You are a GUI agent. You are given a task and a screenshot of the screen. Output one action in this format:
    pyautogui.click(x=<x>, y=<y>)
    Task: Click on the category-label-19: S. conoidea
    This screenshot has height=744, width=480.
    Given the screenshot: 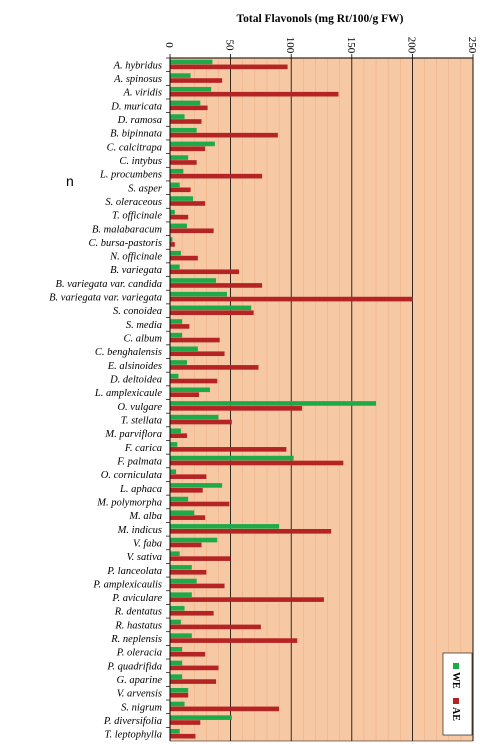 What is the action you would take?
    pyautogui.click(x=137, y=311)
    